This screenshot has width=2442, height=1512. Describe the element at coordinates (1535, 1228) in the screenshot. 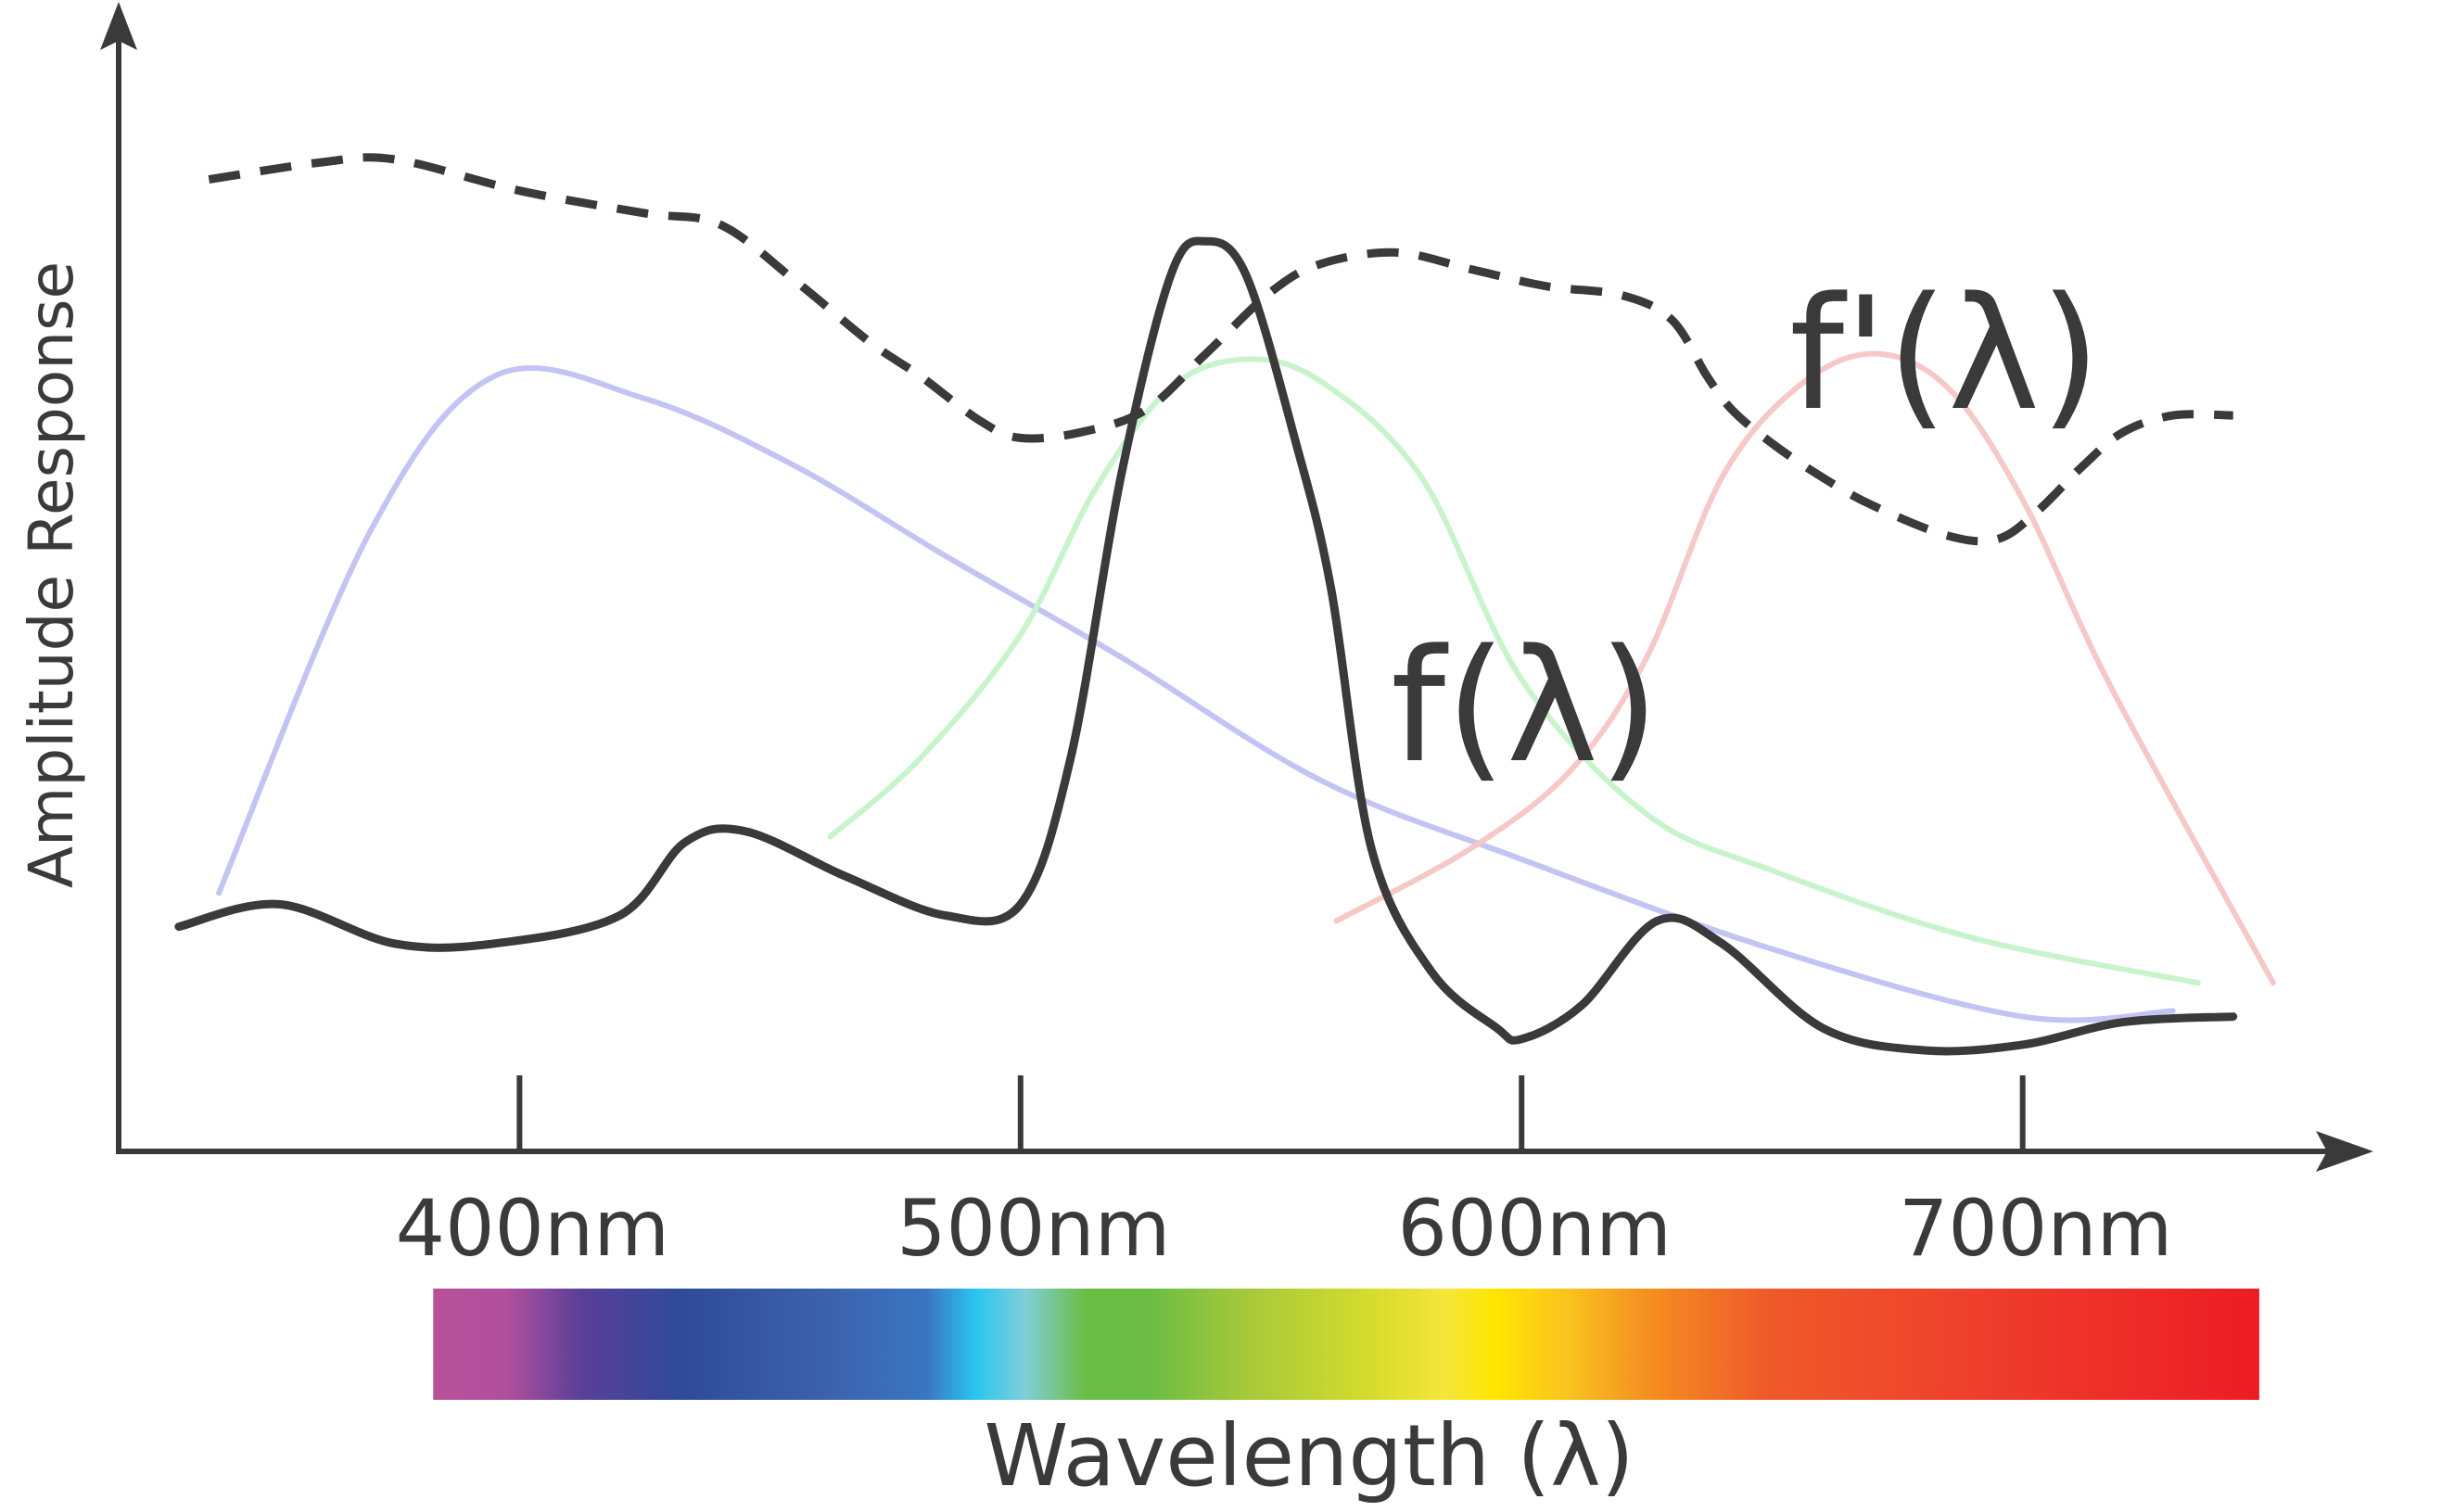

I see `x-tick-label-600: 600nm` at that location.